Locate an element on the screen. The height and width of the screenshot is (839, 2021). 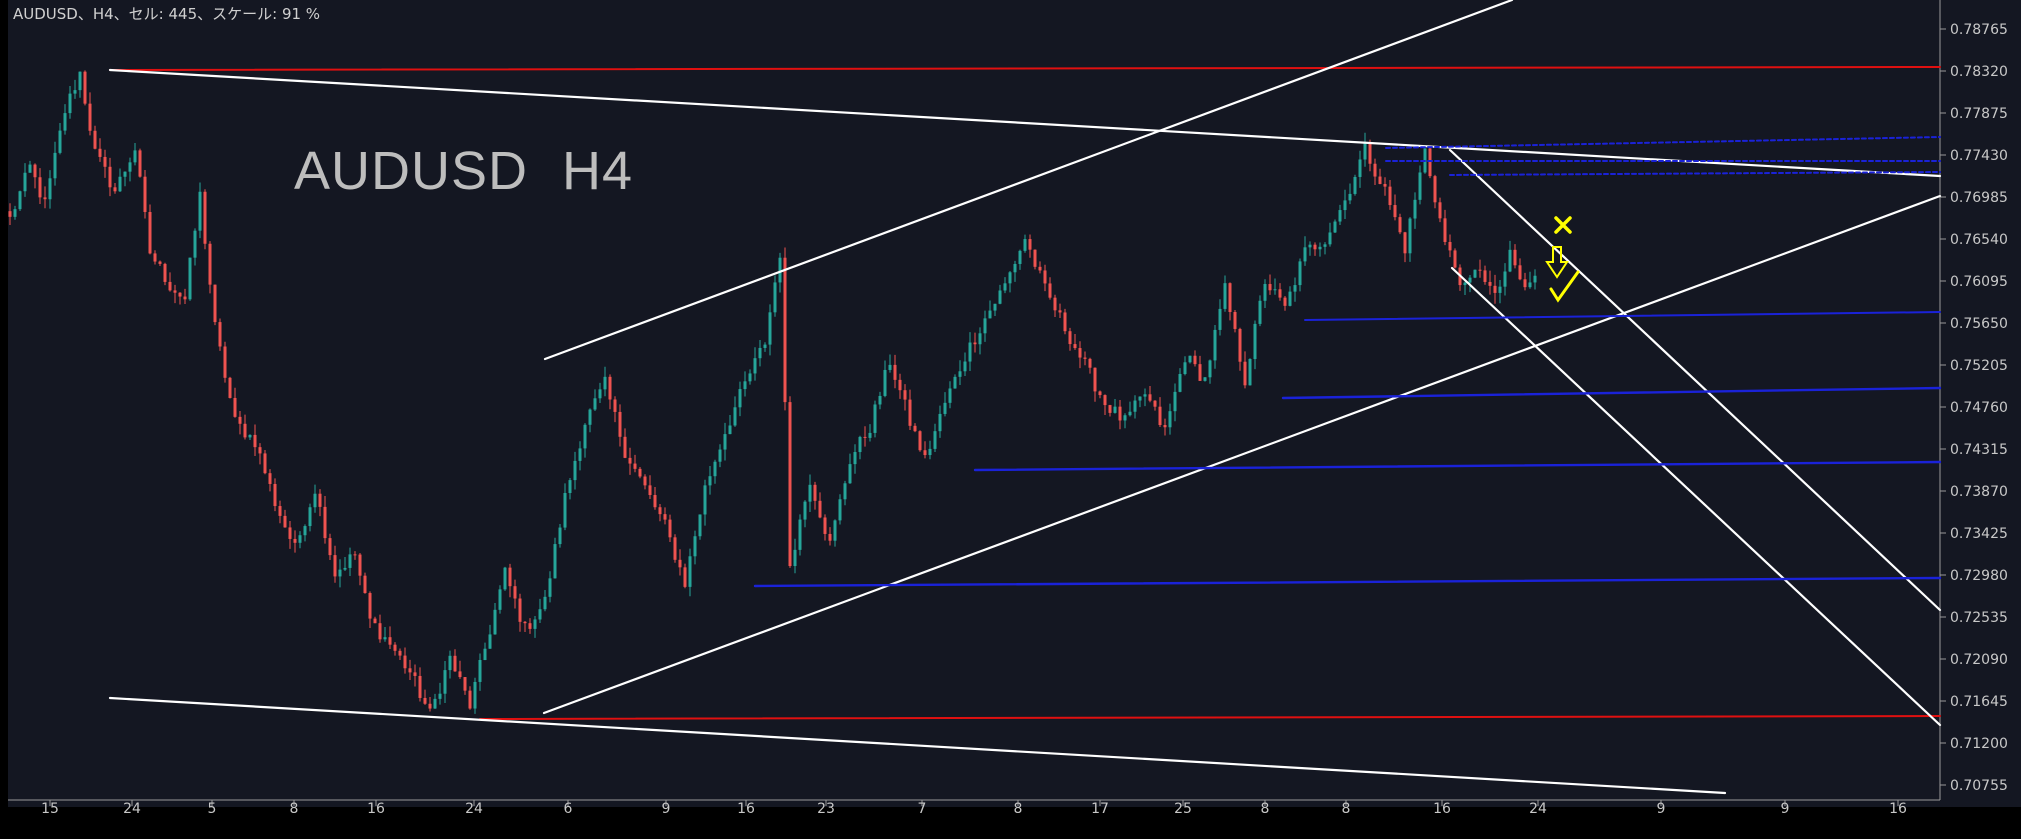
price-tick-label: 0.70755 is located at coordinates (1979, 786).